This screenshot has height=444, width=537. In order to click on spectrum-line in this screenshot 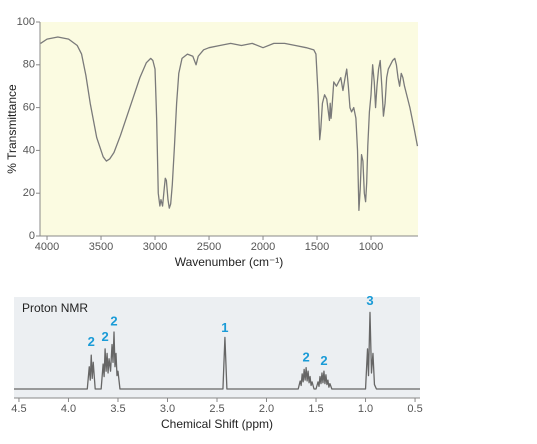, I will do `click(217, 350)`.